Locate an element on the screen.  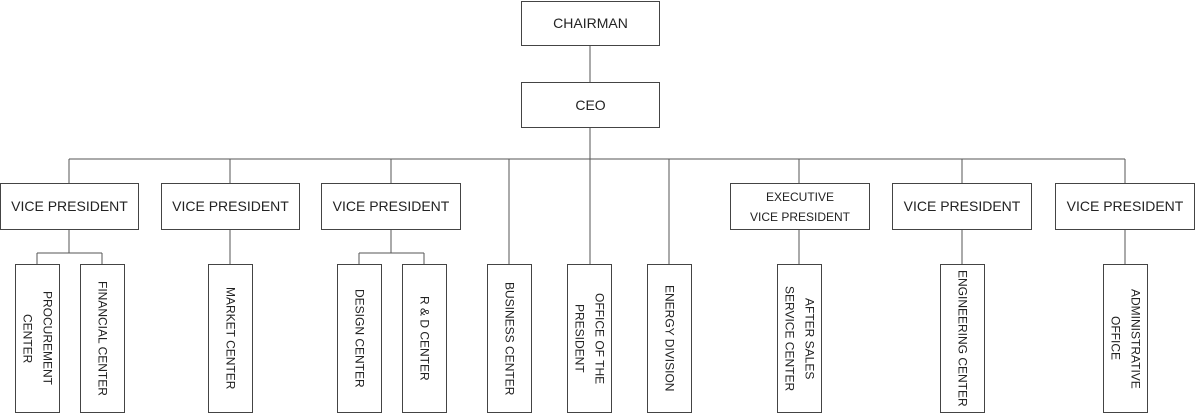
org-node: BUSINESS CENTER is located at coordinates (509, 338).